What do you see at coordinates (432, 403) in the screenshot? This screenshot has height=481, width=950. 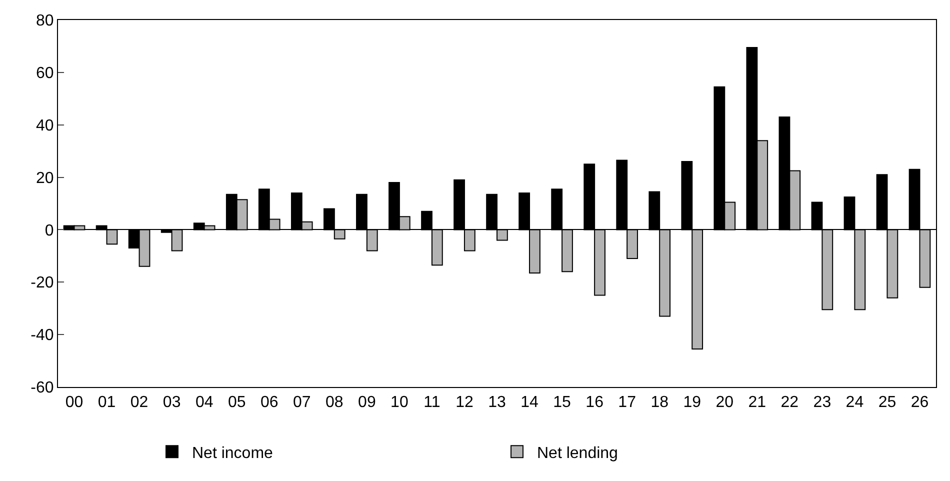 I see `x-tick-label: 11` at bounding box center [432, 403].